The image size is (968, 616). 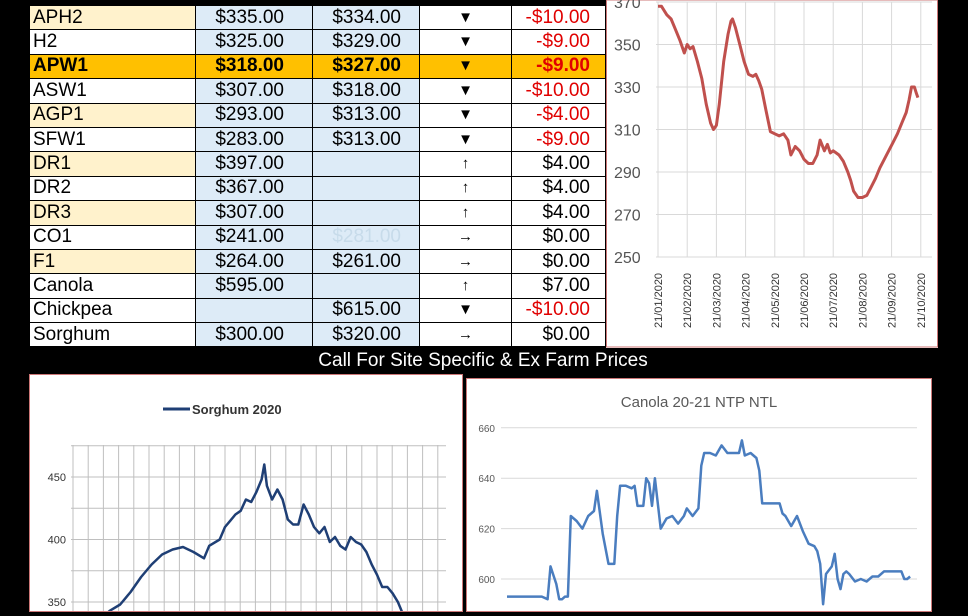 What do you see at coordinates (112, 91) in the screenshot?
I see `commodity-name-cell: ASW1` at bounding box center [112, 91].